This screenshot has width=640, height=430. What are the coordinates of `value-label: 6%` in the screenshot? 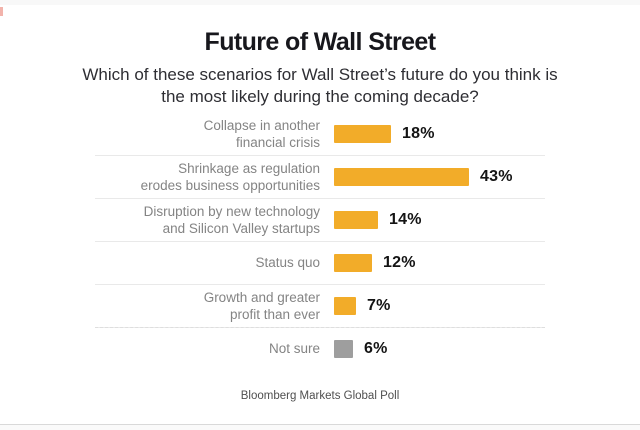 It's located at (376, 348).